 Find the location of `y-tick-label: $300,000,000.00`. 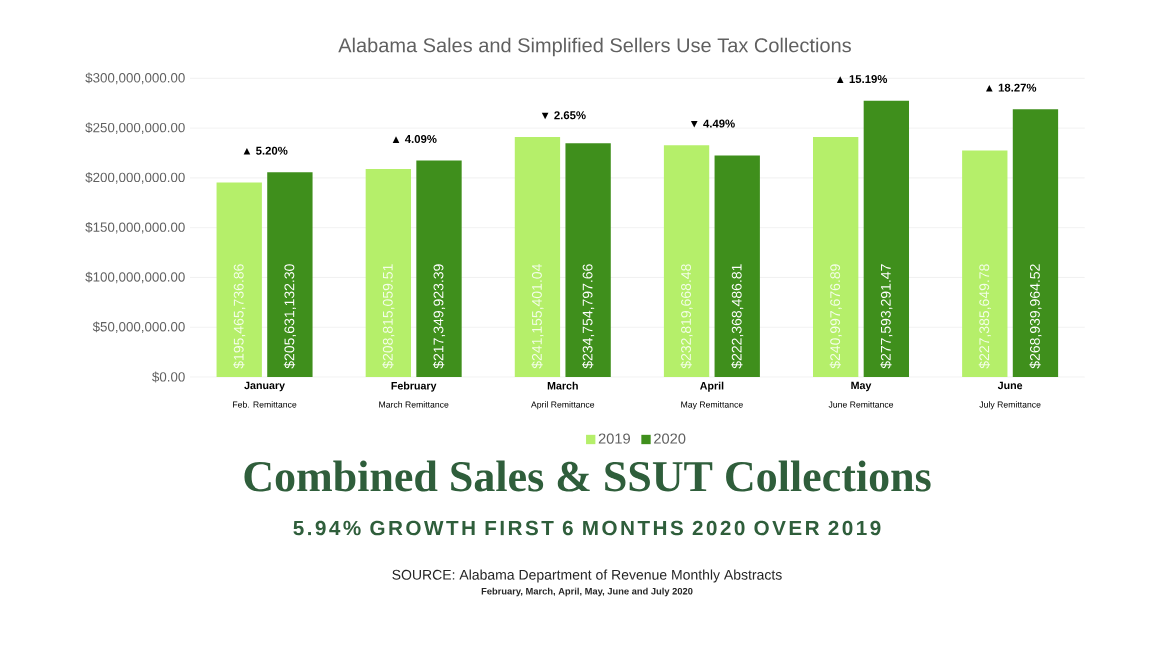

y-tick-label: $300,000,000.00 is located at coordinates (135, 78).